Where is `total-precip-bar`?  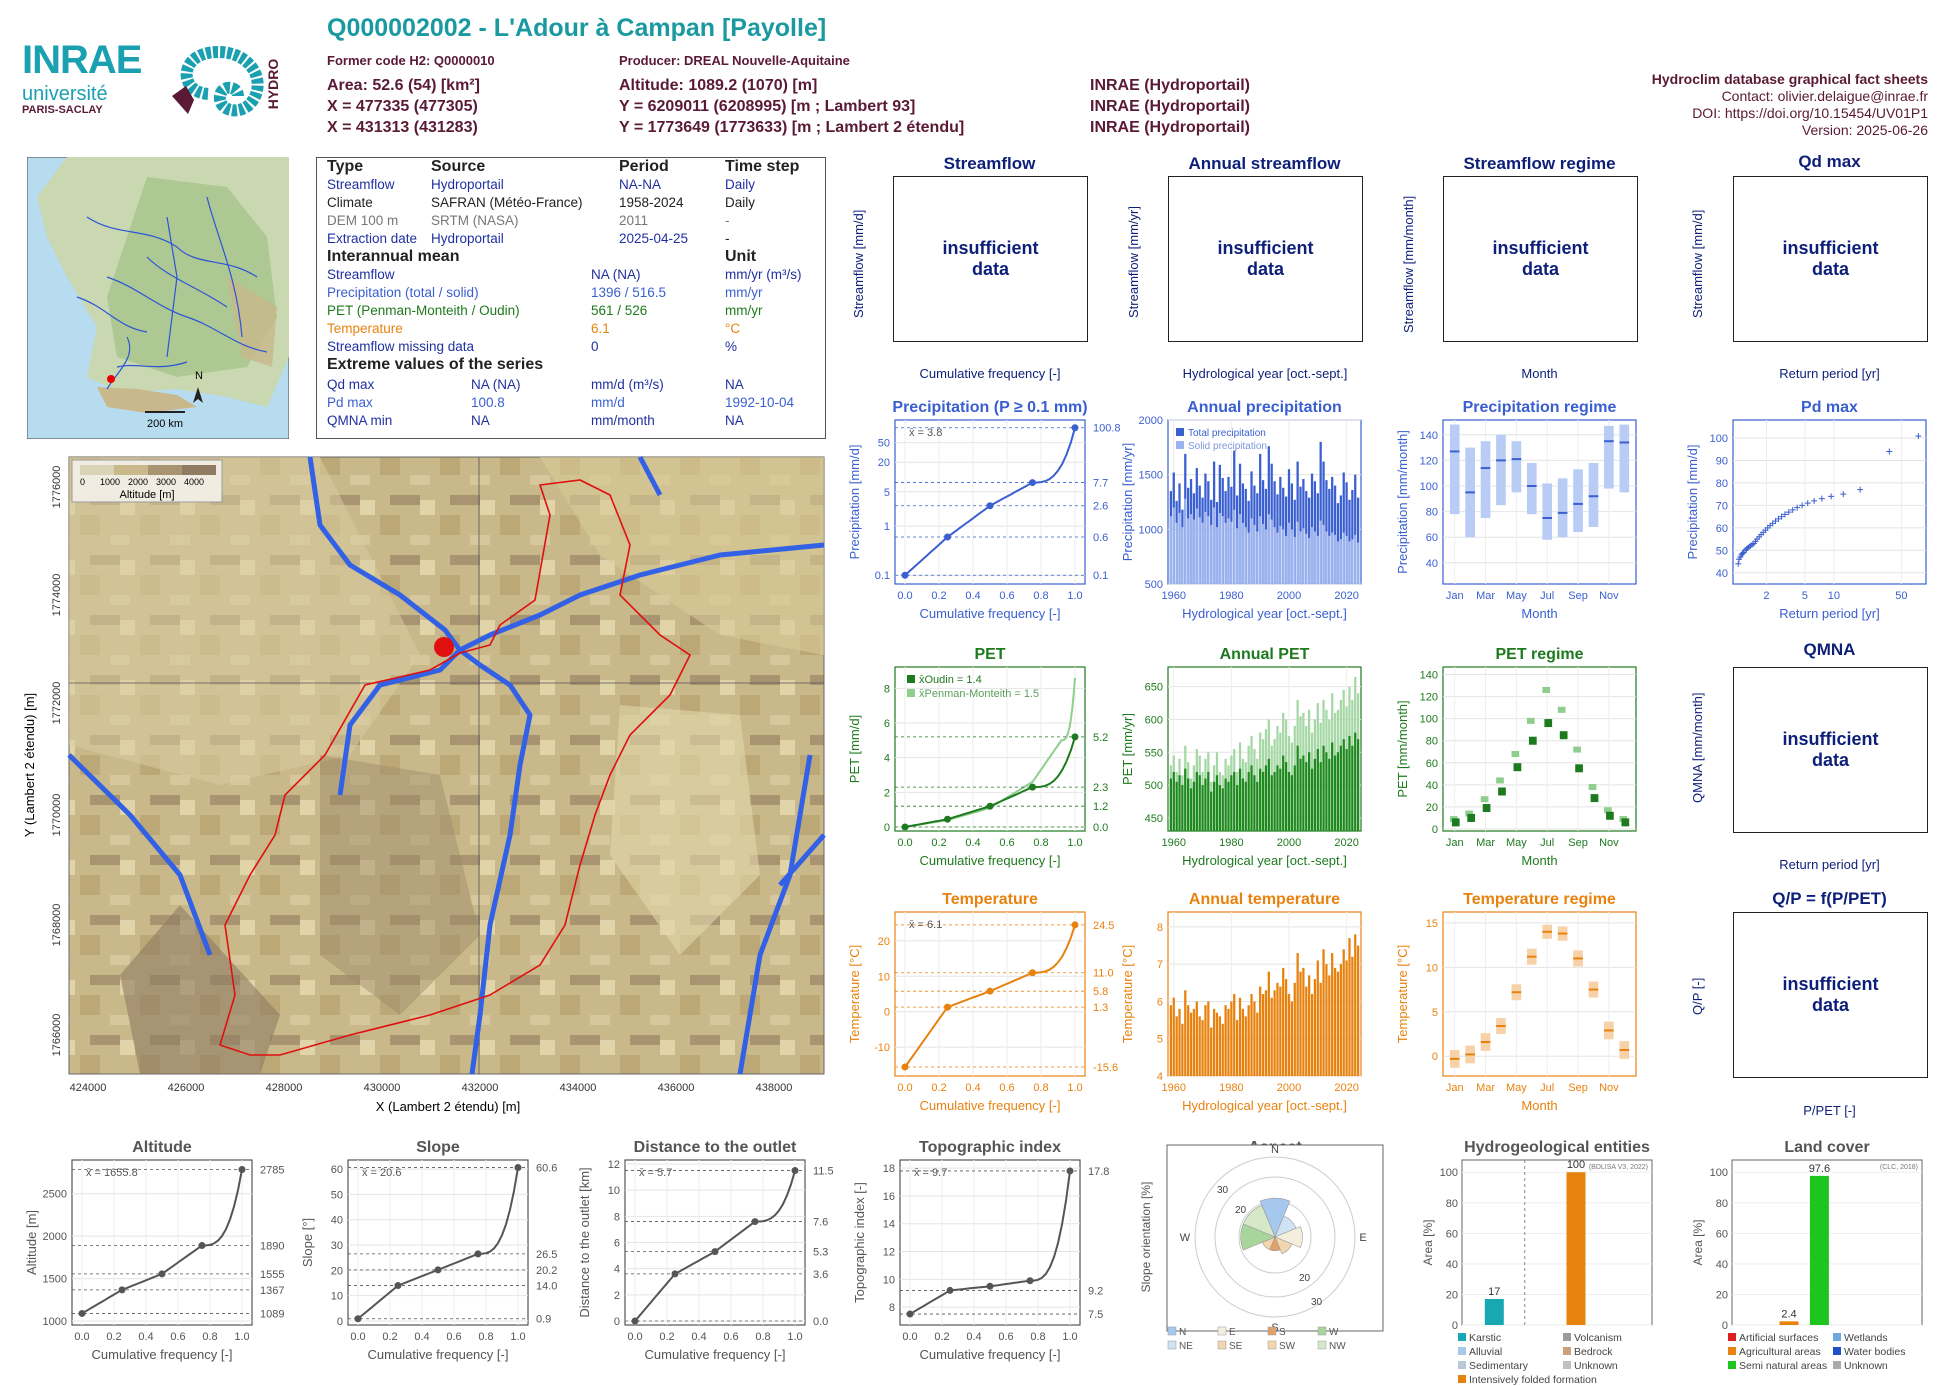
total-precip-bar is located at coordinates (1343, 528).